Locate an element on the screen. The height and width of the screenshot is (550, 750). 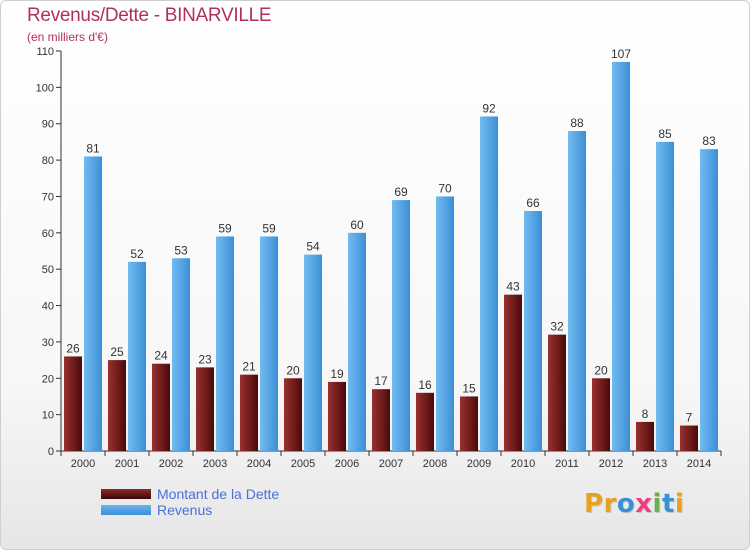
data-label: 60 is located at coordinates (357, 225).